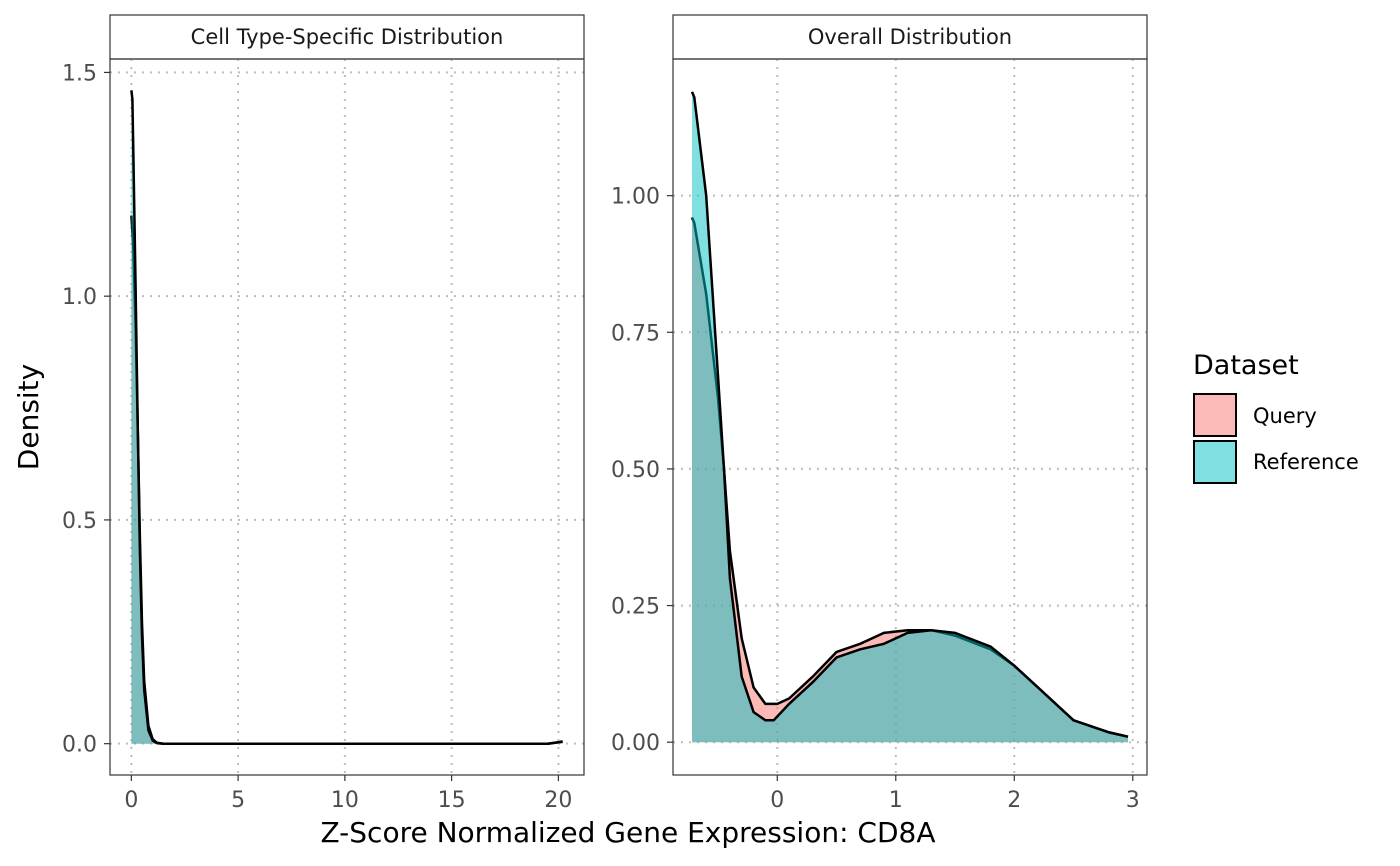  Describe the element at coordinates (28, 417) in the screenshot. I see `y-axis-title: Density` at that location.